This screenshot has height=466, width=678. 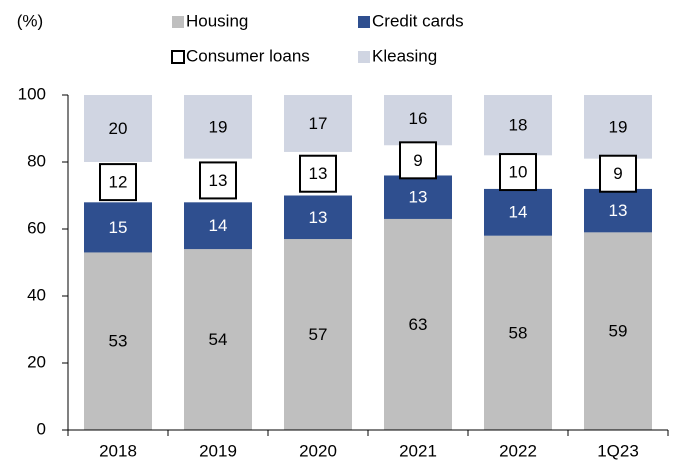 What do you see at coordinates (418, 450) in the screenshot?
I see `x-tick-label: 2021` at bounding box center [418, 450].